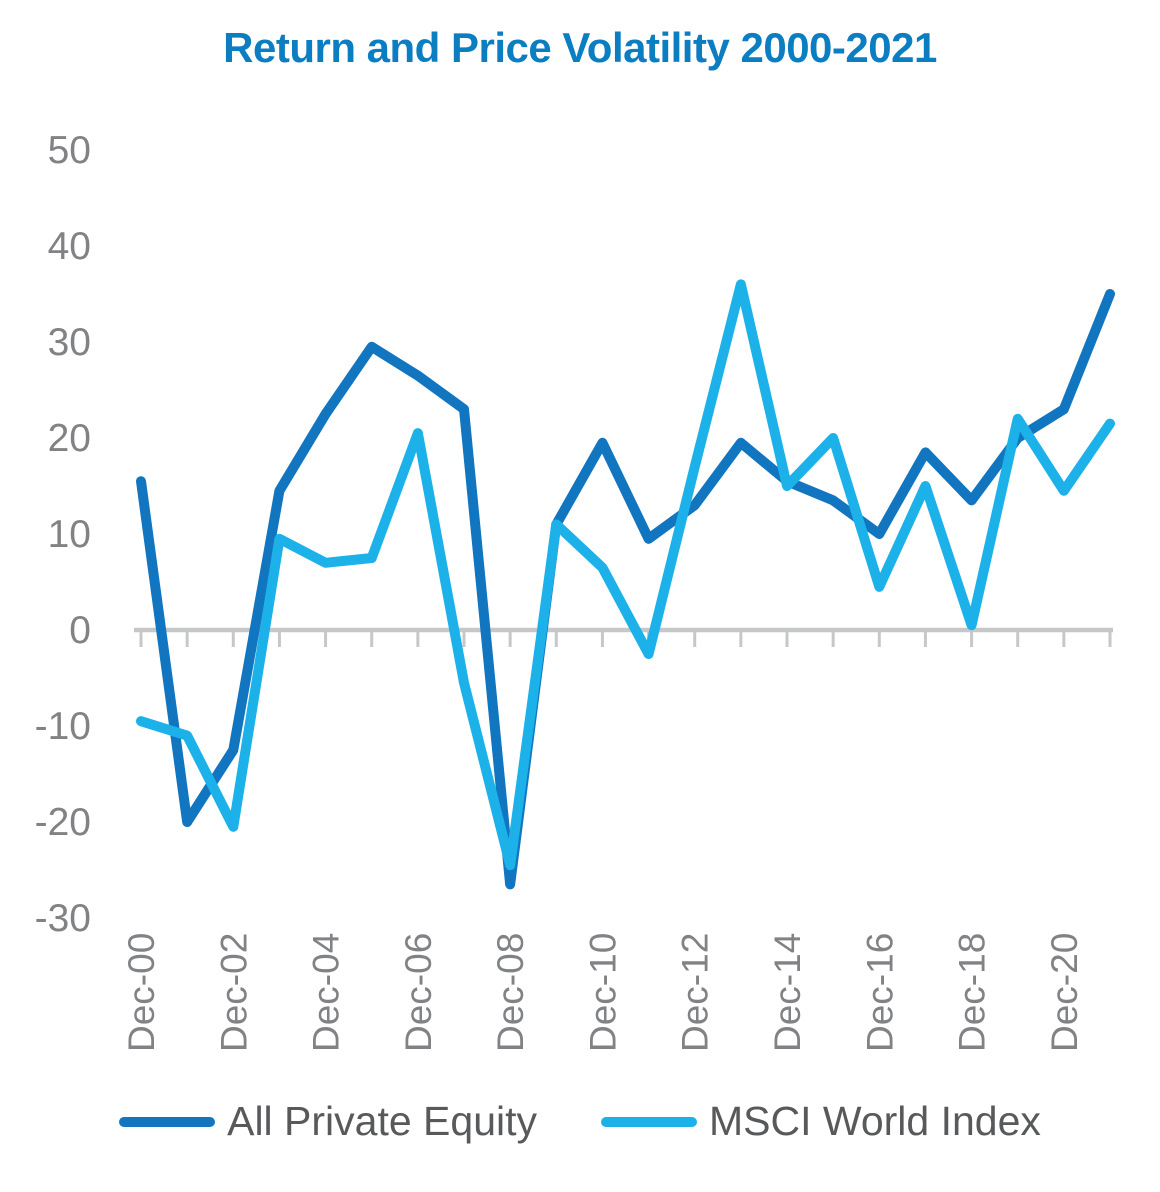  I want to click on x-axis-tick-label: Dec-08, so click(510, 992).